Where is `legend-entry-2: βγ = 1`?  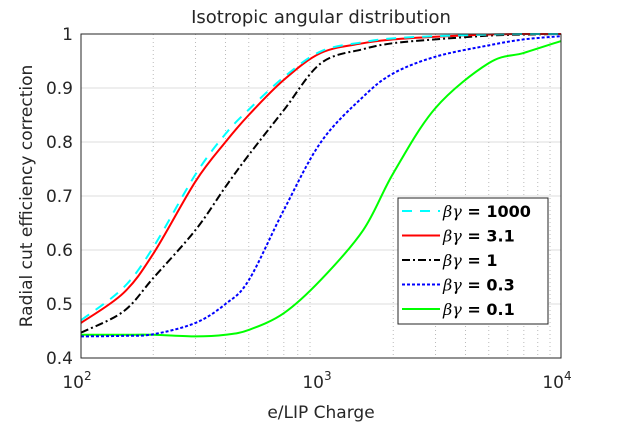 legend-entry-2: βγ = 1 is located at coordinates (470, 260).